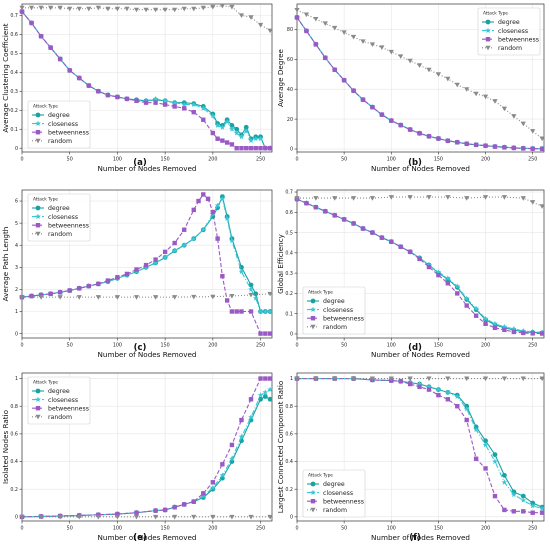 The height and width of the screenshot is (551, 550). Describe the element at coordinates (320, 293) in the screenshot. I see `legend-title: Attack Type` at that location.